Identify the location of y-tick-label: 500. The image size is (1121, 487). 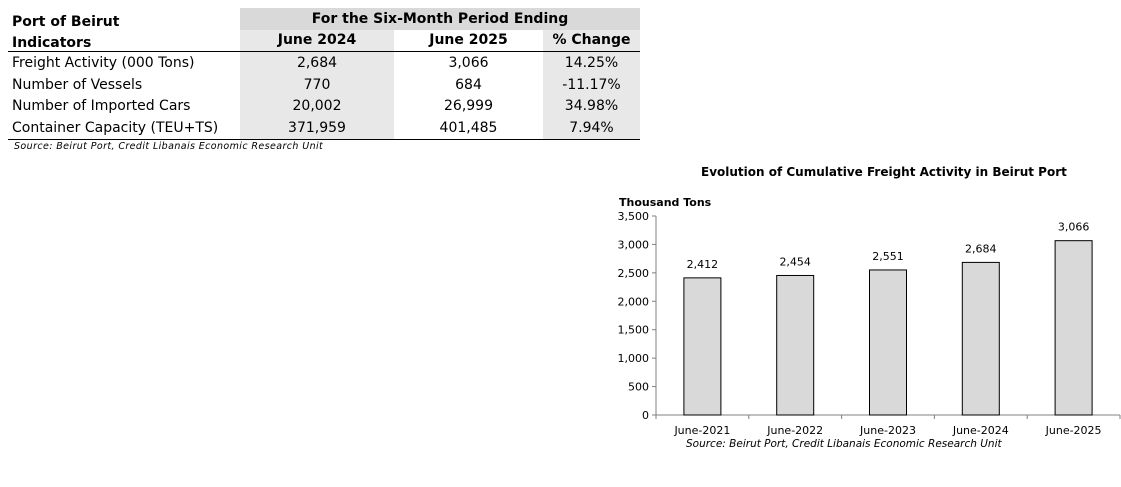
(638, 387).